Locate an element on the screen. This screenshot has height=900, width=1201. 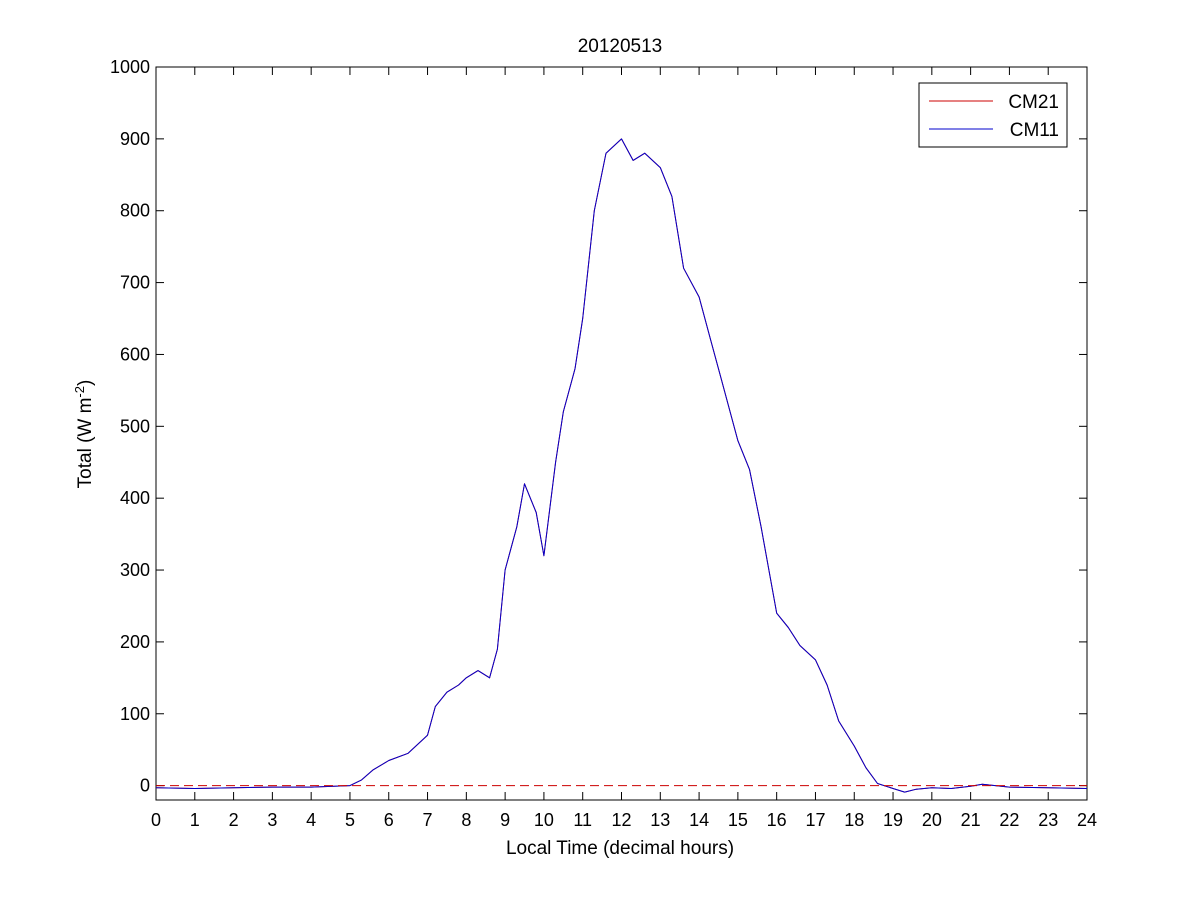
y-axis-label-close: ) is located at coordinates (85, 383).